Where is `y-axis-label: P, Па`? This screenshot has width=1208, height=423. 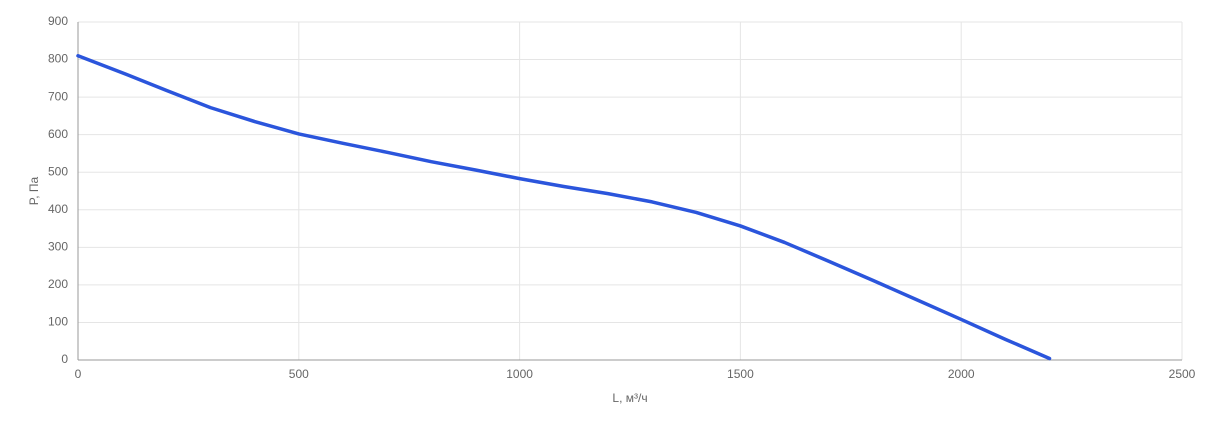
y-axis-label: P, Па is located at coordinates (34, 190).